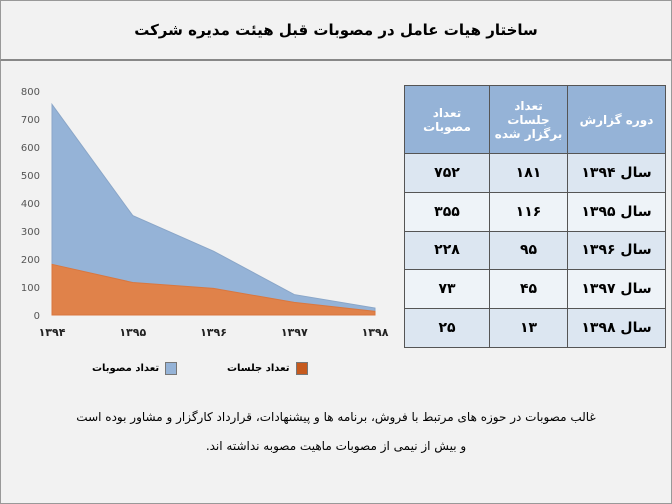 This screenshot has width=672, height=504. I want to click on y-tick-label: 100, so click(30, 288).